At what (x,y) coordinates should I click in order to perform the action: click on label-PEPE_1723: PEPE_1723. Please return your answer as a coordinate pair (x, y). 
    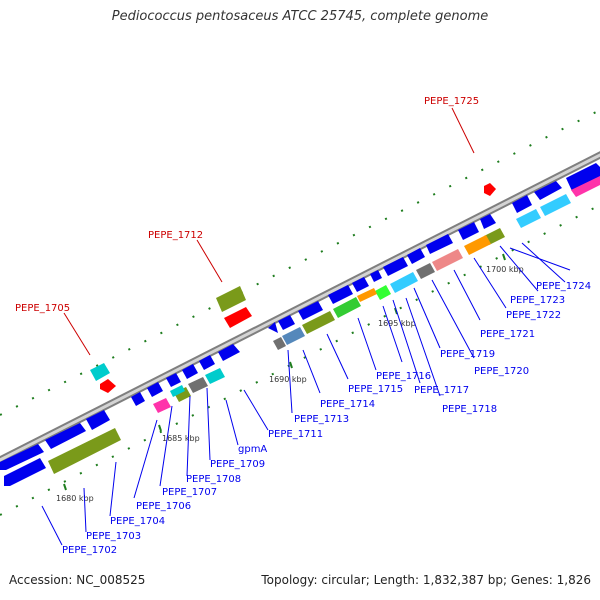
    Looking at the image, I should click on (537, 300).